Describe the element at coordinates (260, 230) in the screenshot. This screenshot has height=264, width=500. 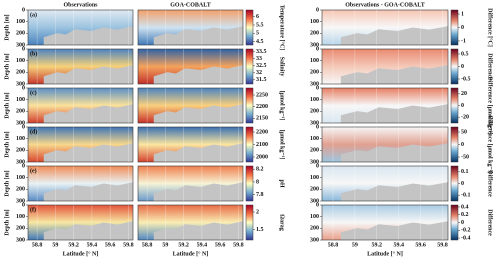
I see `colorbar-tick-label: 1.5` at that location.